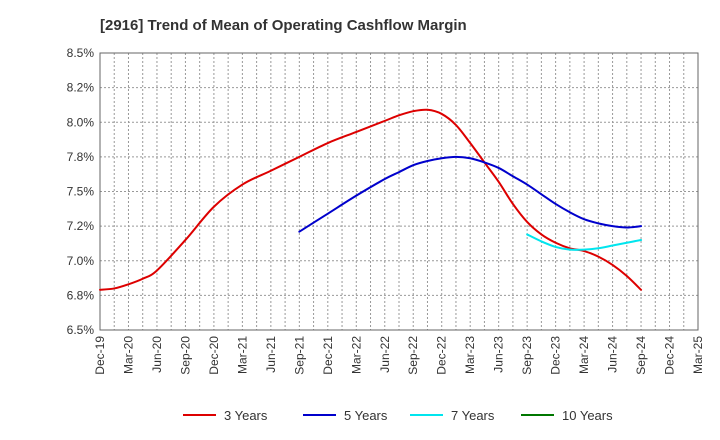 The image size is (720, 440). What do you see at coordinates (366, 415) in the screenshot?
I see `legend-label-5-years: 5 Years` at bounding box center [366, 415].